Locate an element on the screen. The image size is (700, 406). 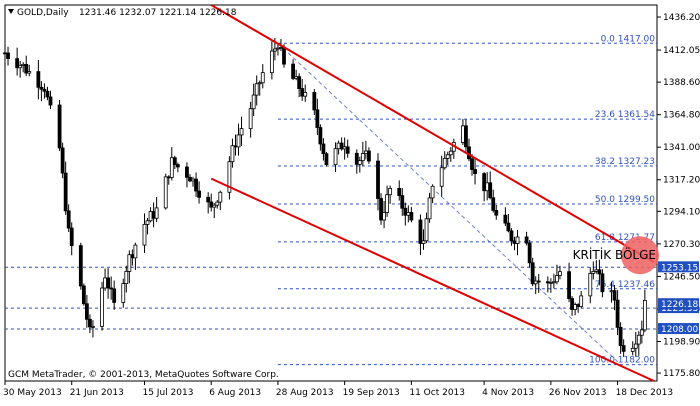
x-tick-label: 21 Jun 2013 is located at coordinates (97, 393).